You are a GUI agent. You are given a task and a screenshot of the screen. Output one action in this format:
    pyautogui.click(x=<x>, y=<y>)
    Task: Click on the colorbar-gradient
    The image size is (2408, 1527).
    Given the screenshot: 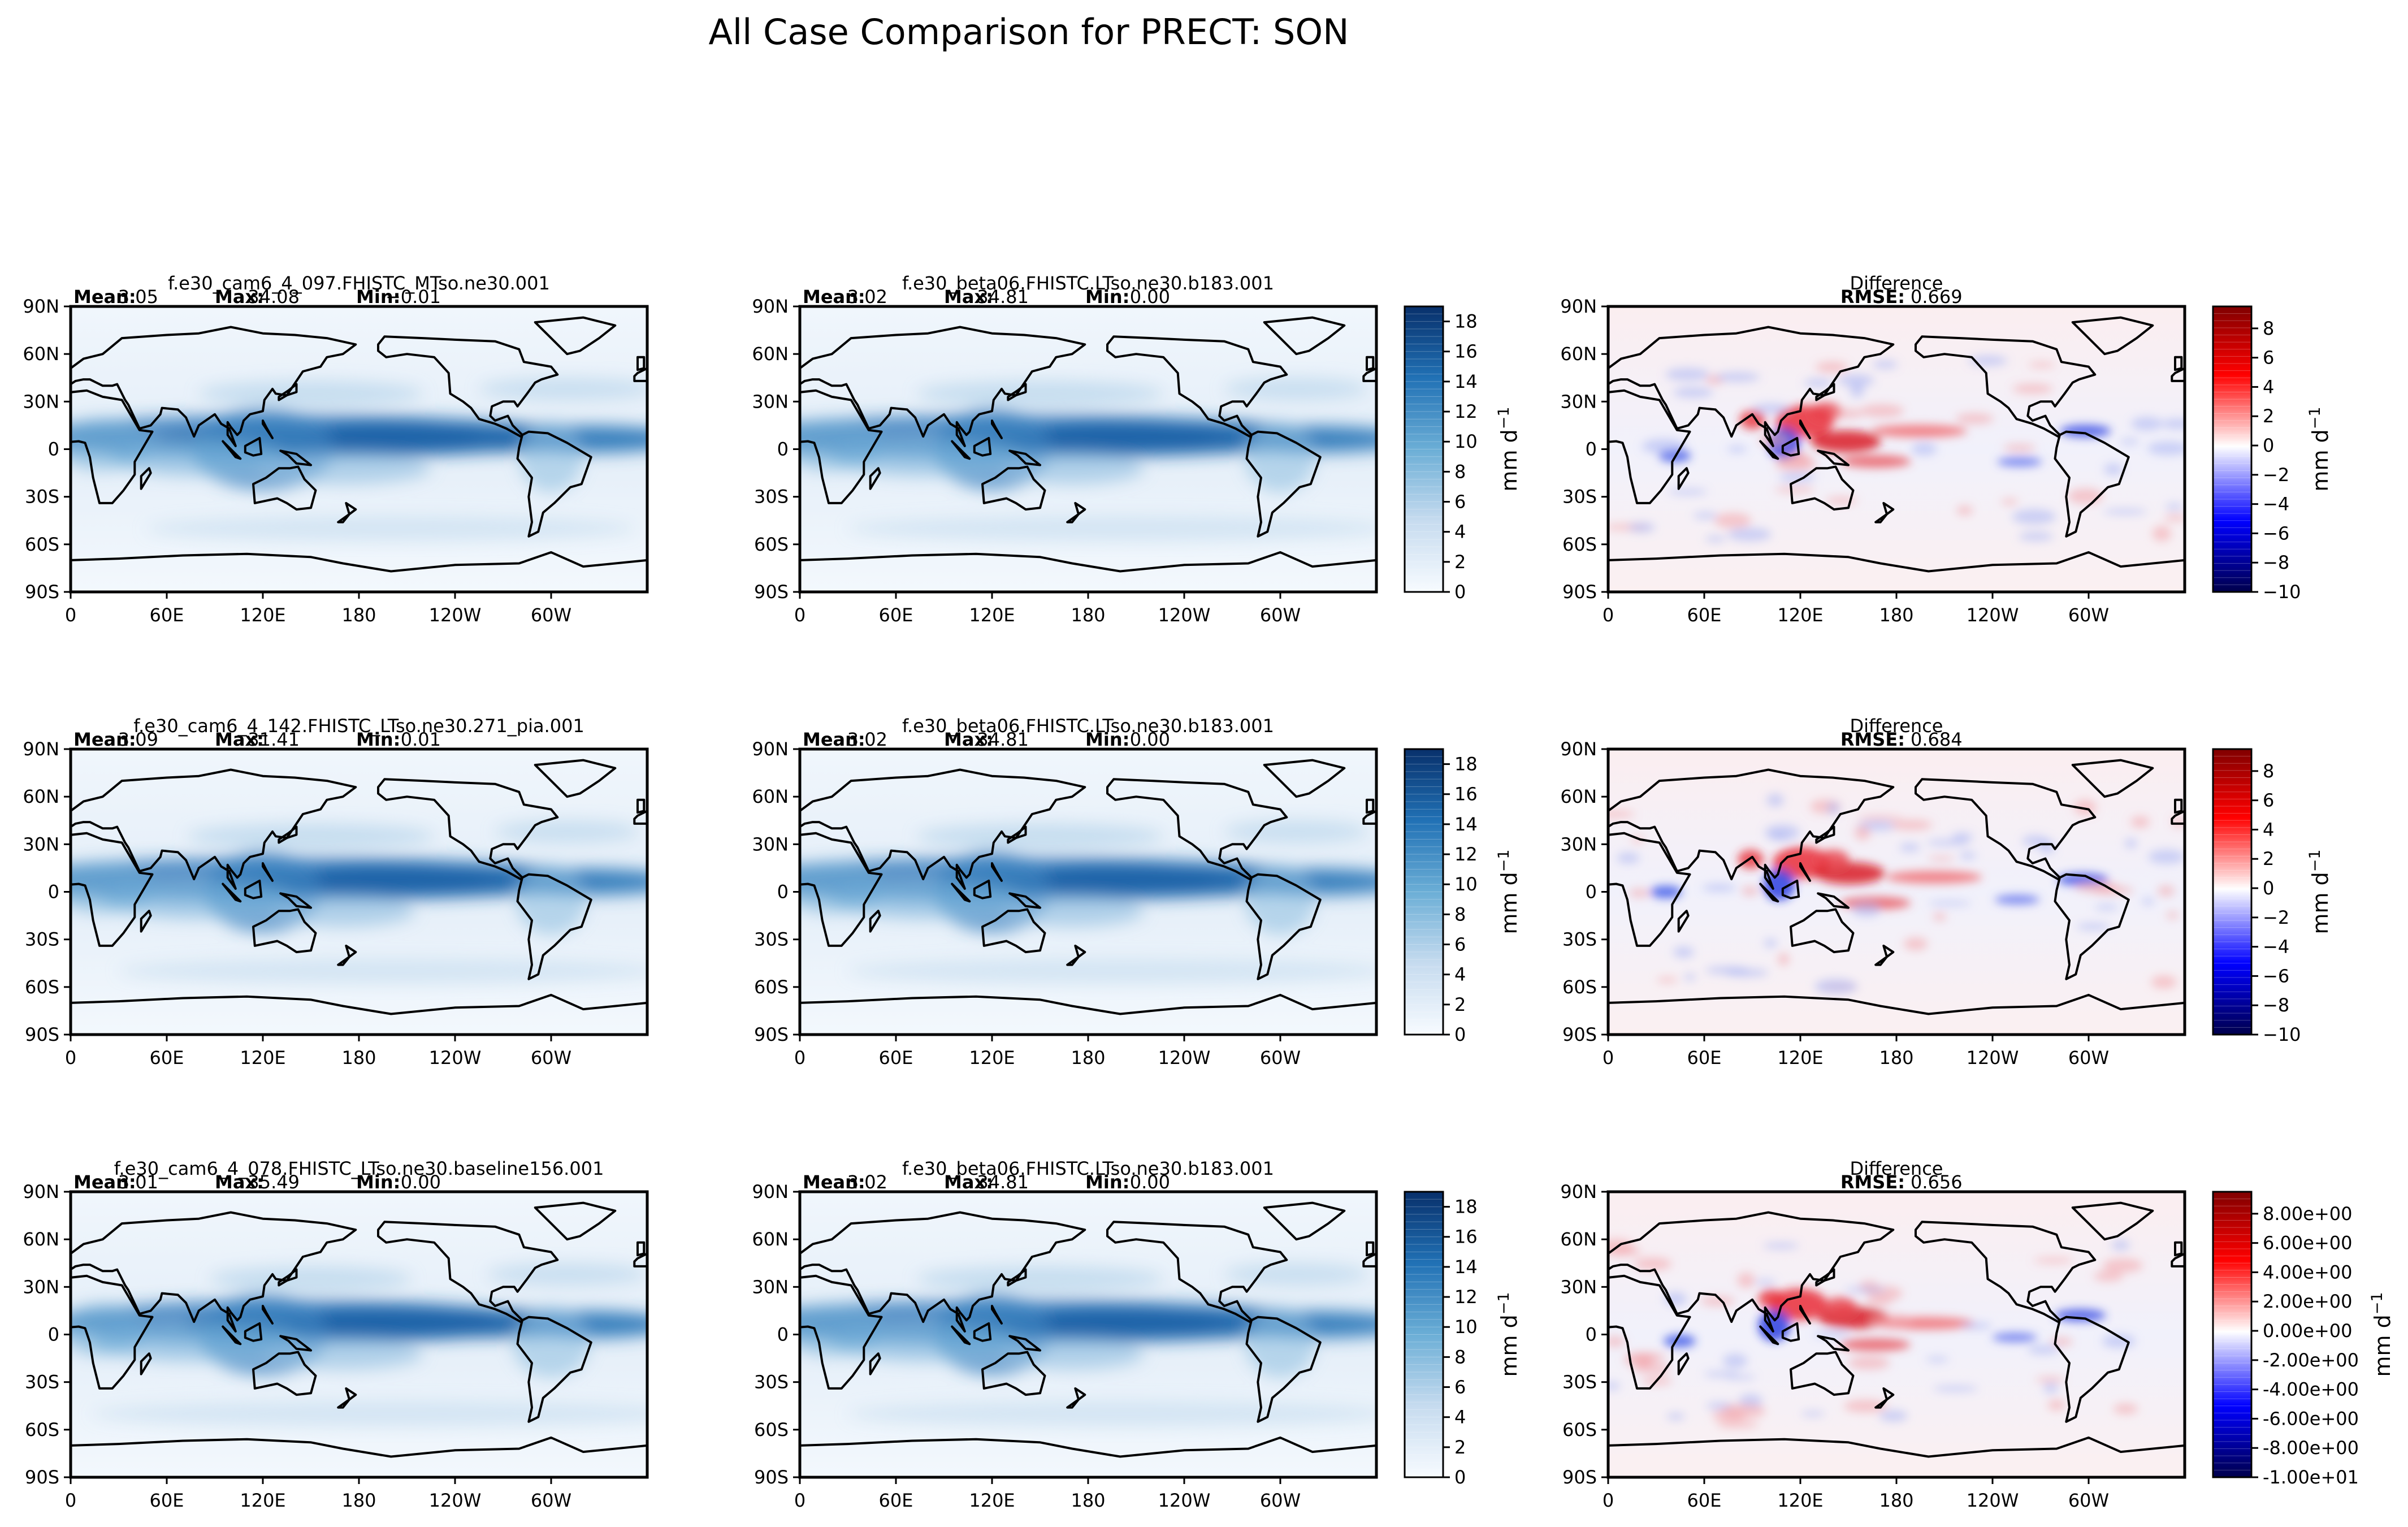 What is the action you would take?
    pyautogui.click(x=2232, y=449)
    